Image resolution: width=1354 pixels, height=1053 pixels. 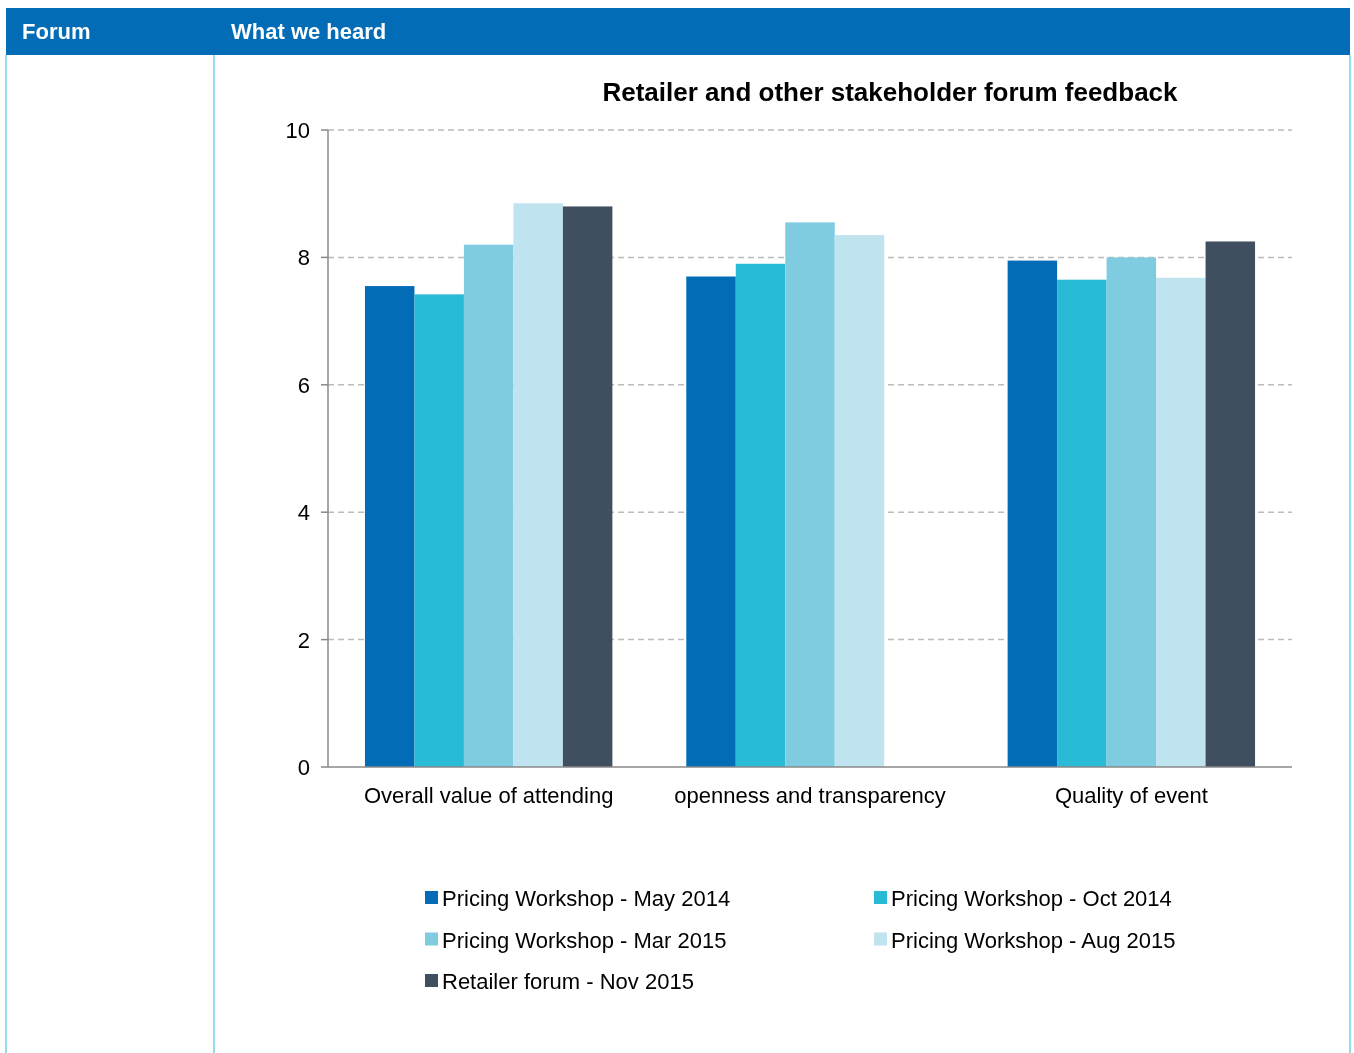 I want to click on x-tick-label: Overall value of attending, so click(x=488, y=795).